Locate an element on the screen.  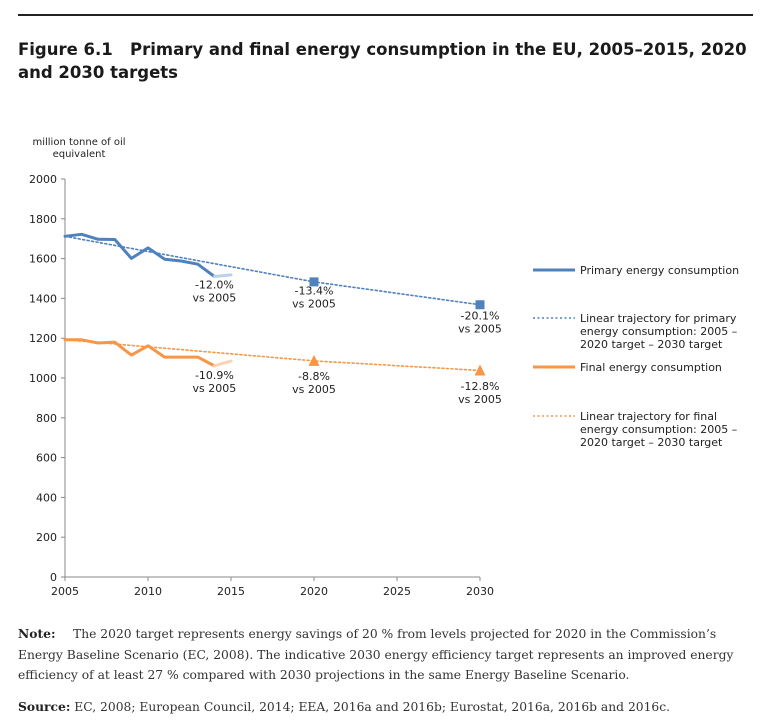
y-tick-label: 2000 is located at coordinates (43, 179).